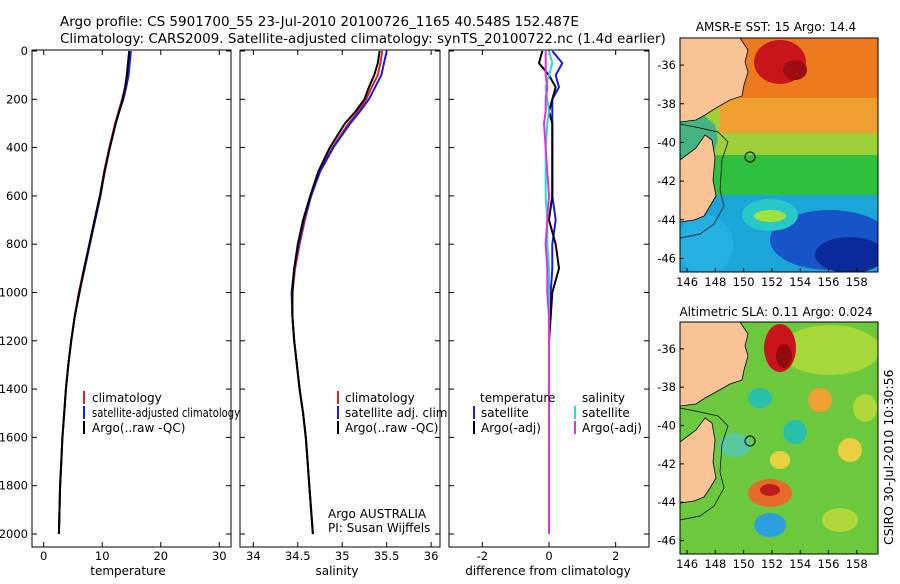  I want to click on sla-land-mask, so click(714, 364).